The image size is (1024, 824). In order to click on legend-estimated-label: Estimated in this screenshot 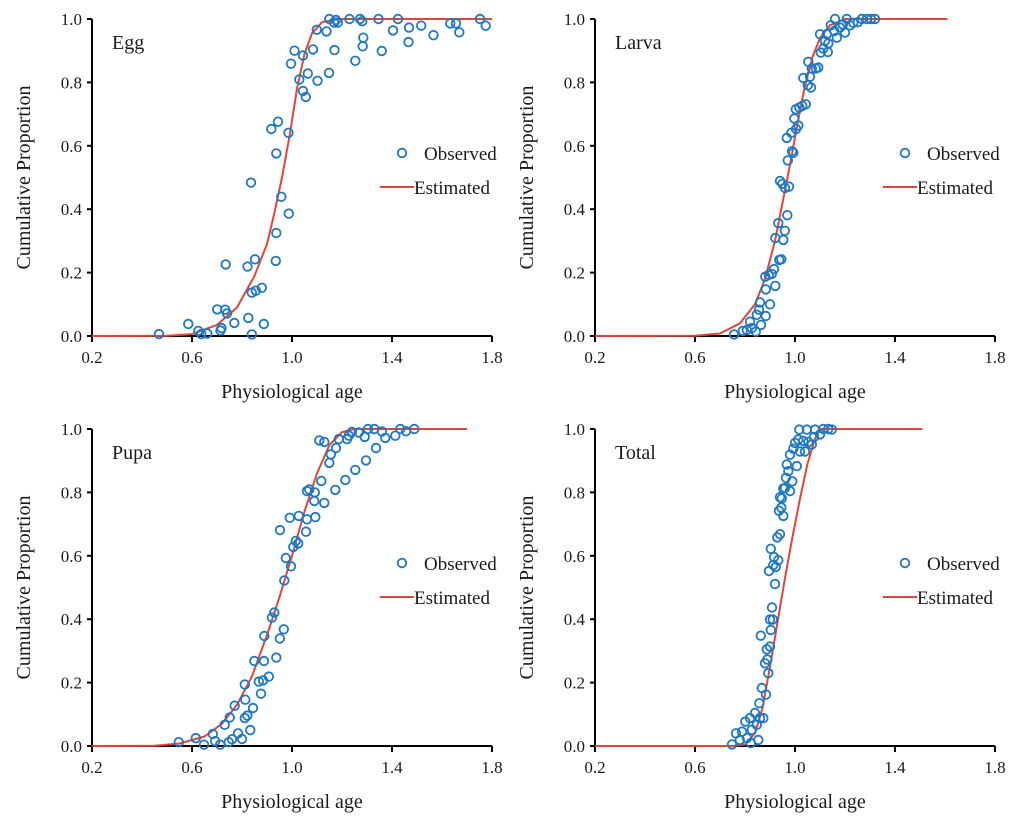, I will do `click(452, 188)`.